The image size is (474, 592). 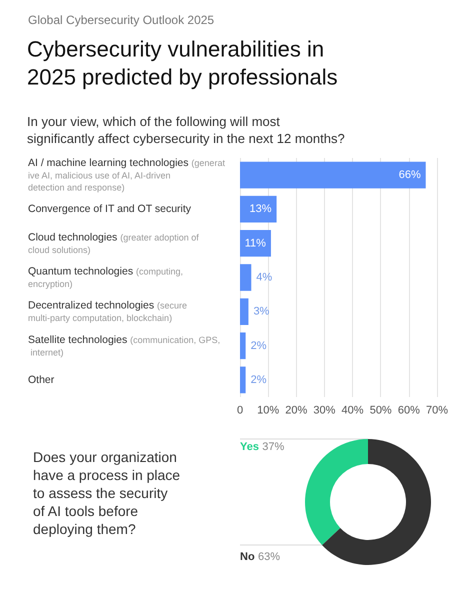 I want to click on x-tick-label: 70%, so click(x=437, y=410).